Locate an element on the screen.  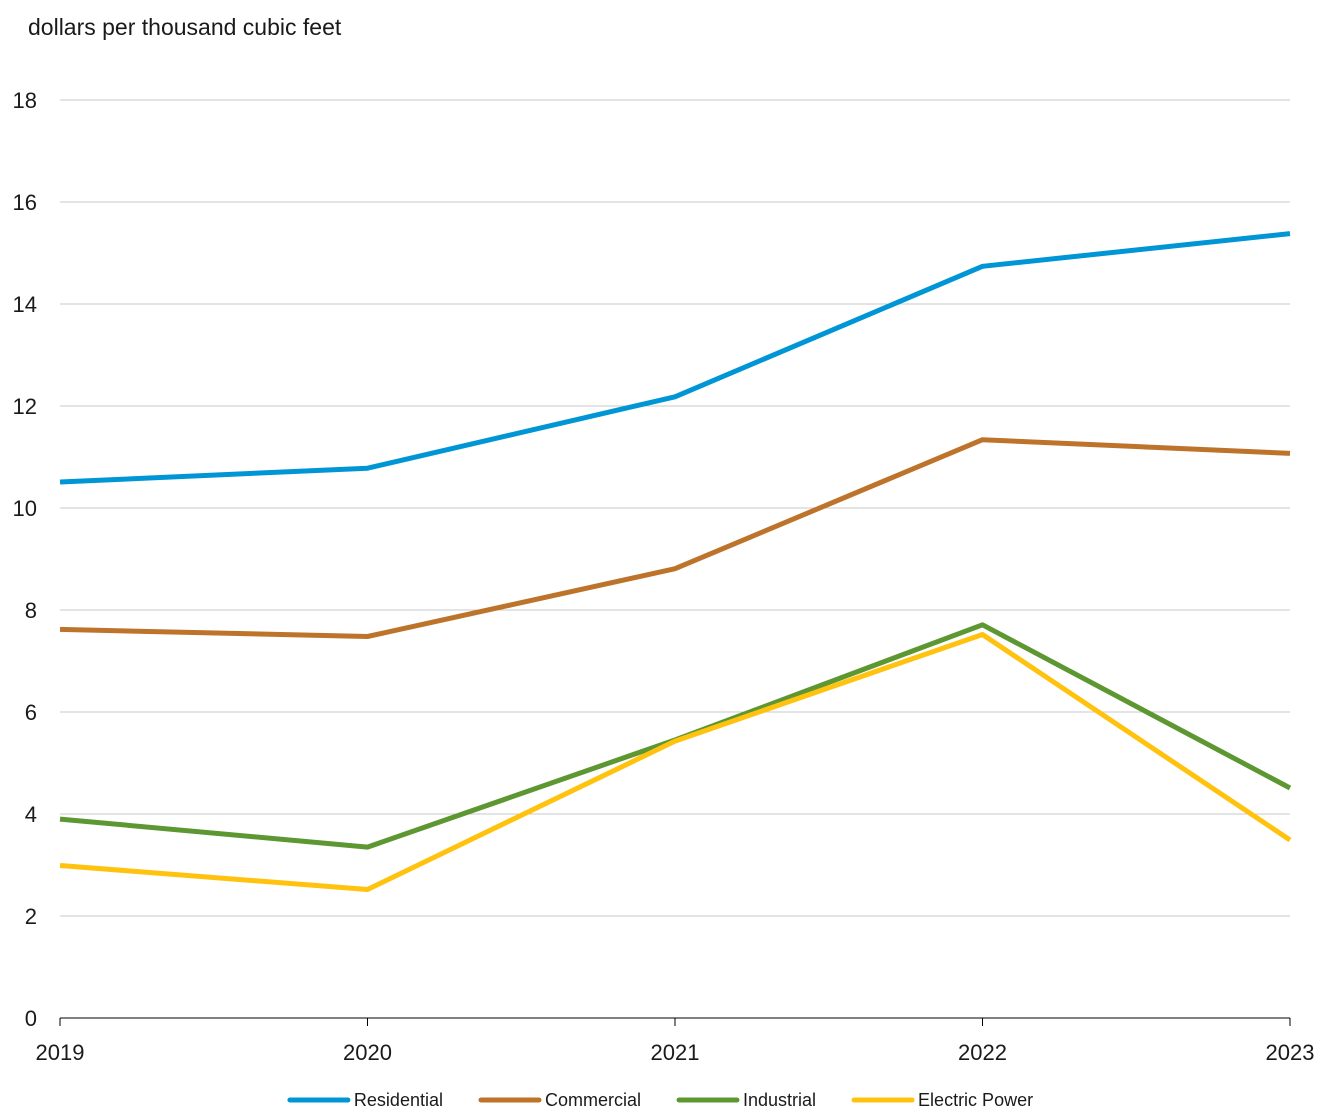
y-tick-label: 0 is located at coordinates (31, 1018).